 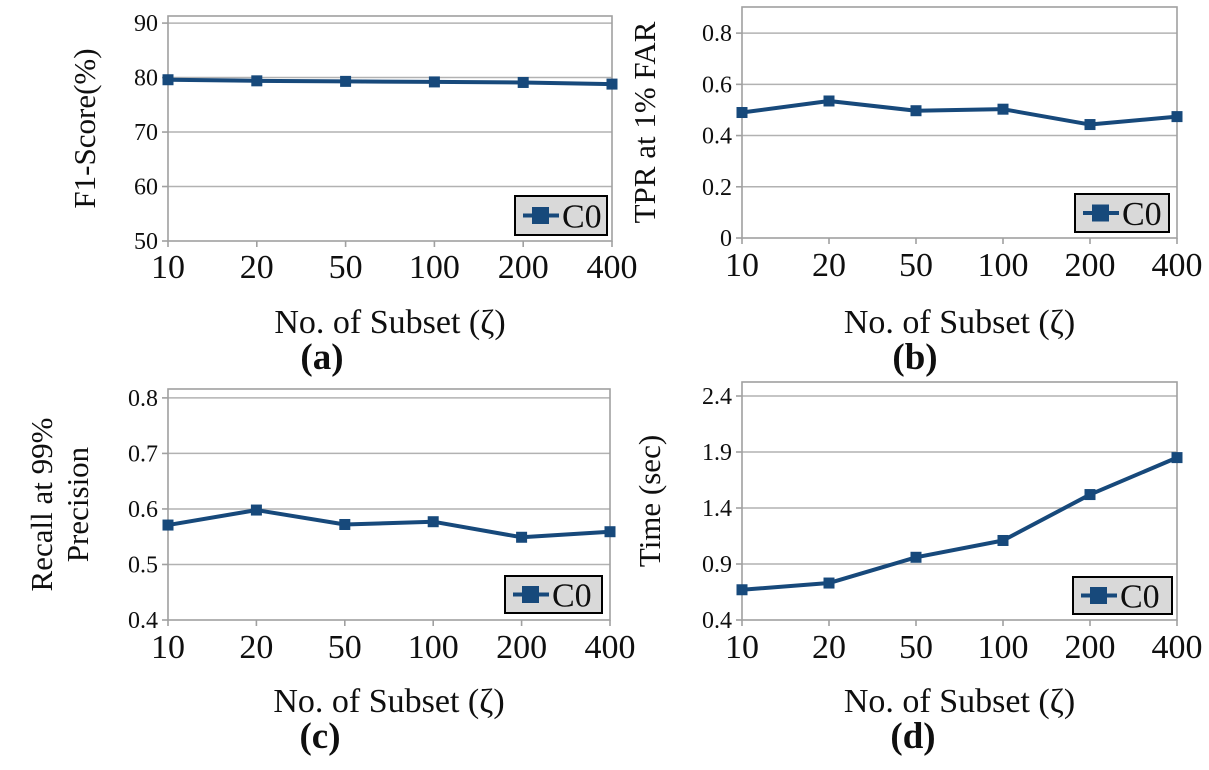 What do you see at coordinates (41, 505) in the screenshot?
I see `y-axis-title: Recall at 99%` at bounding box center [41, 505].